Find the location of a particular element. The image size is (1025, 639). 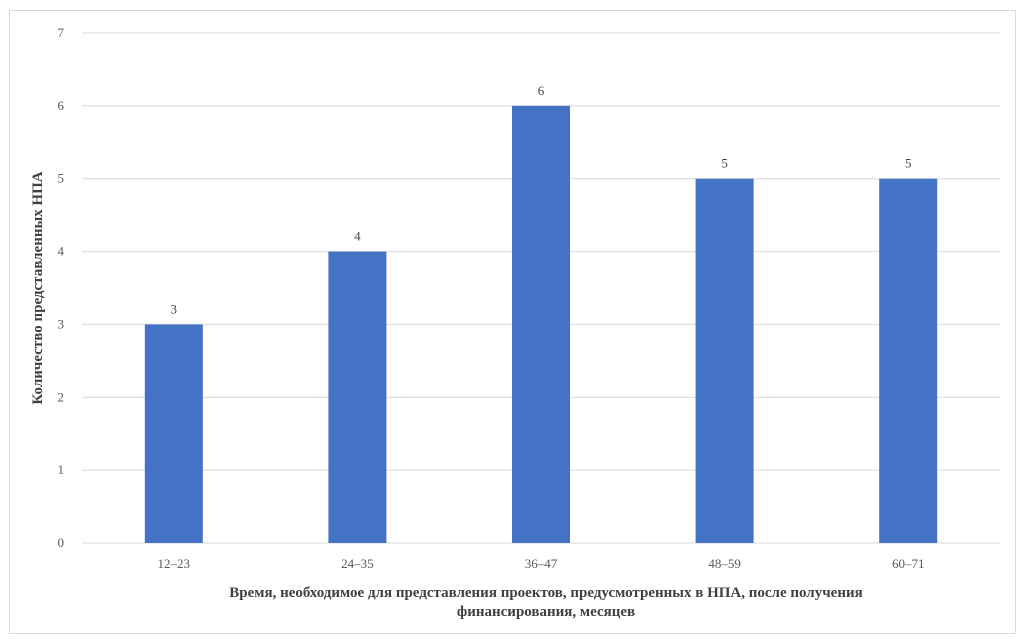

x-tick-label: 36–47 is located at coordinates (541, 563).